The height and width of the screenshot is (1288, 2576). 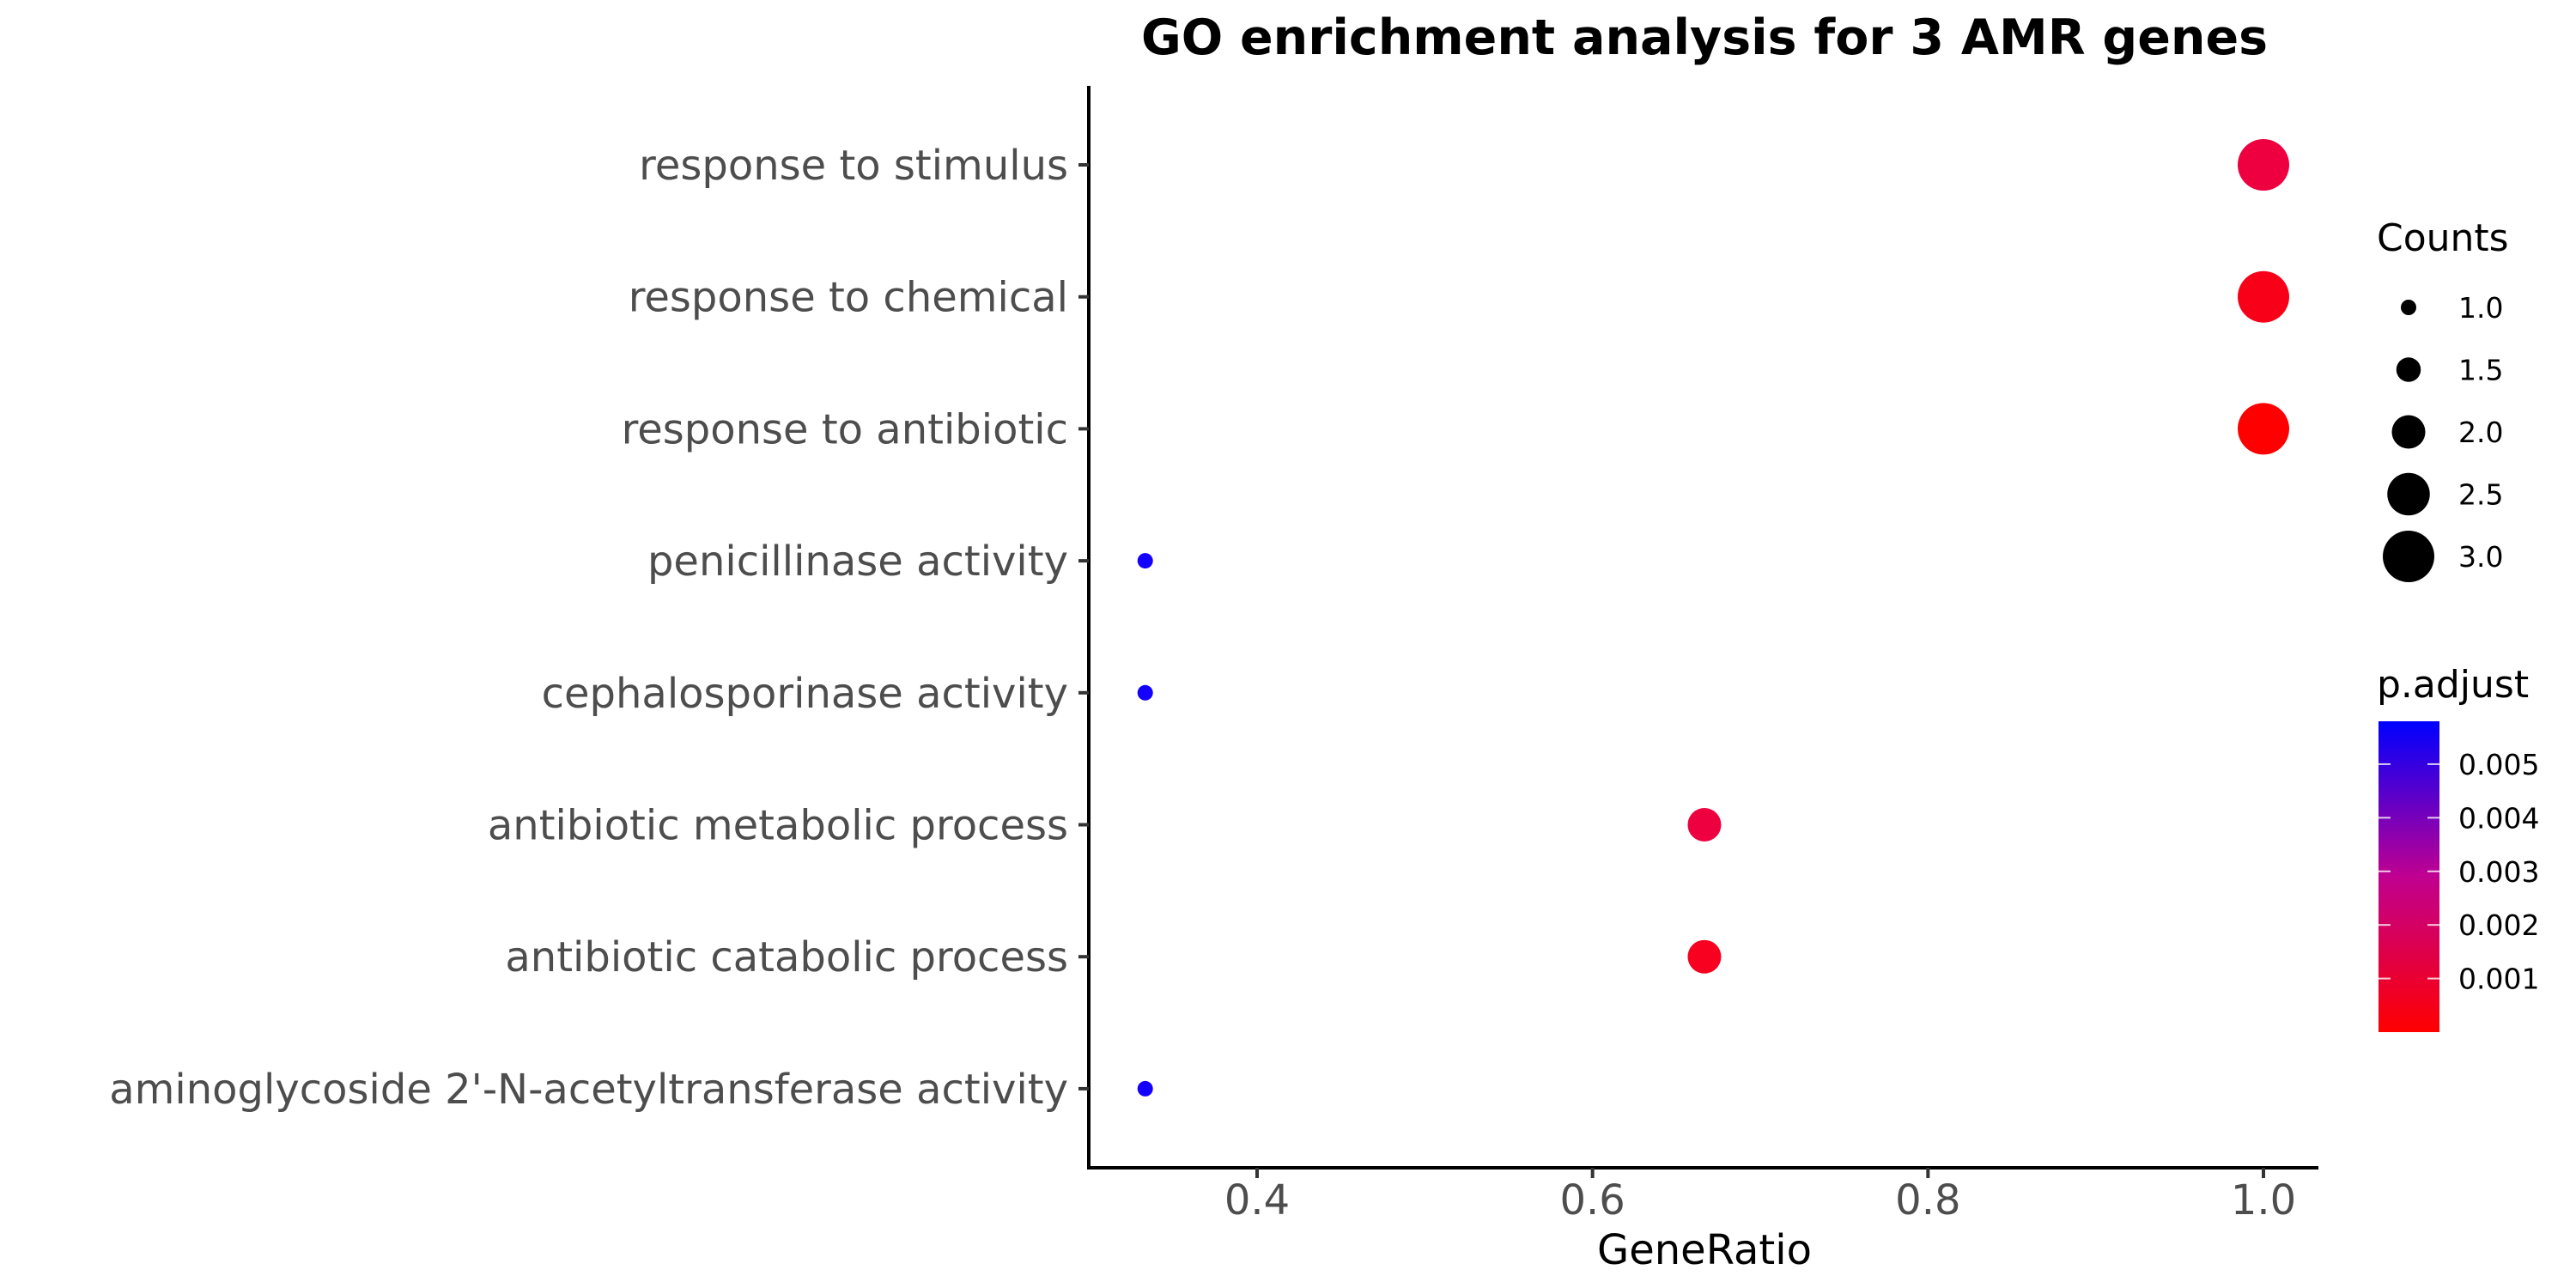 I want to click on legend-counts-label: 2.5, so click(x=2480, y=495).